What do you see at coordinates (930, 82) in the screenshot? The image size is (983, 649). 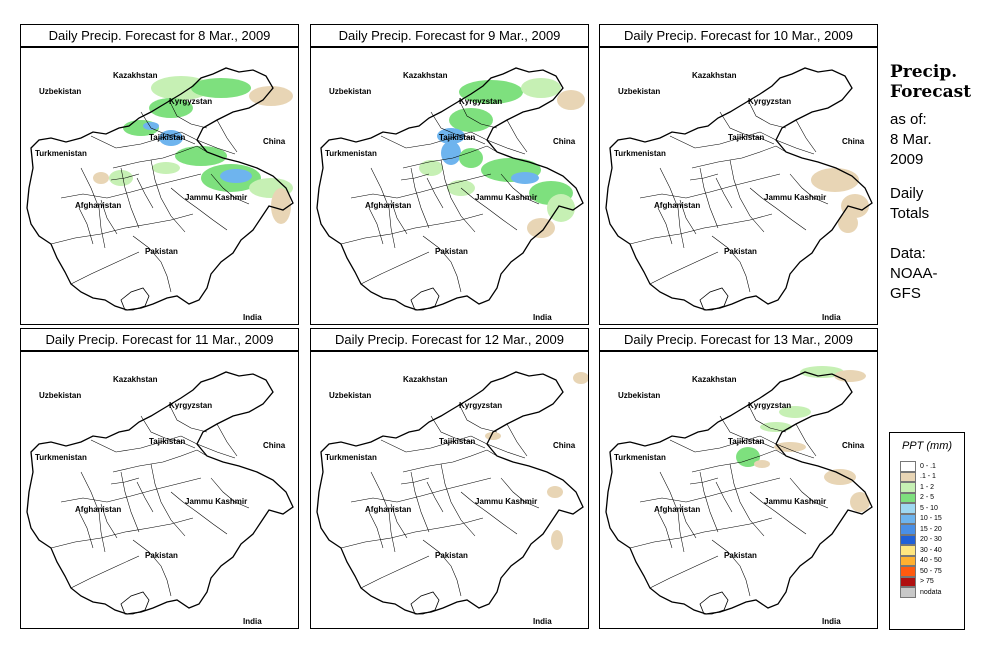 I see `side-title: Precip. Forecast` at bounding box center [930, 82].